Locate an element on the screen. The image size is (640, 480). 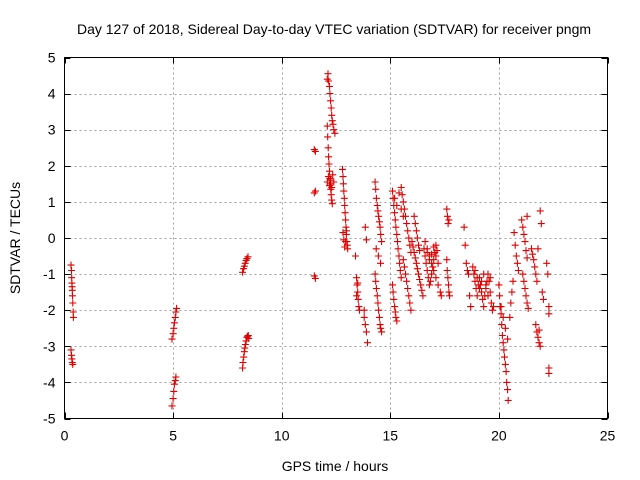
y-tick-label: -2 is located at coordinates (49, 310).